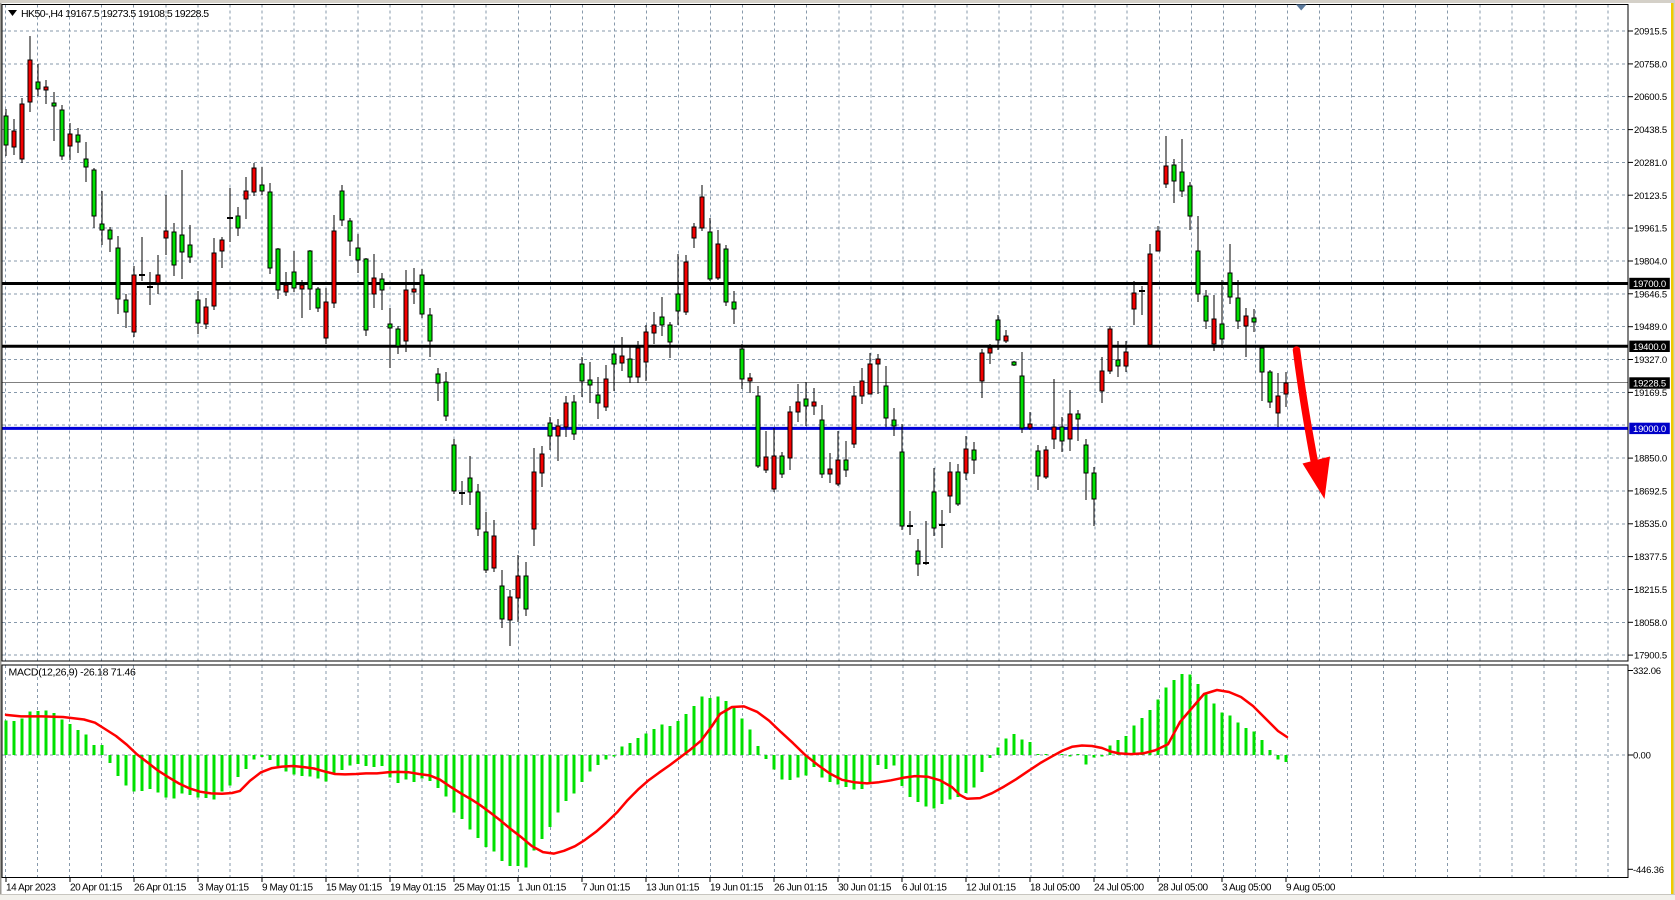 The image size is (1675, 900). I want to click on svg-text: 19327.0, so click(1650, 360).